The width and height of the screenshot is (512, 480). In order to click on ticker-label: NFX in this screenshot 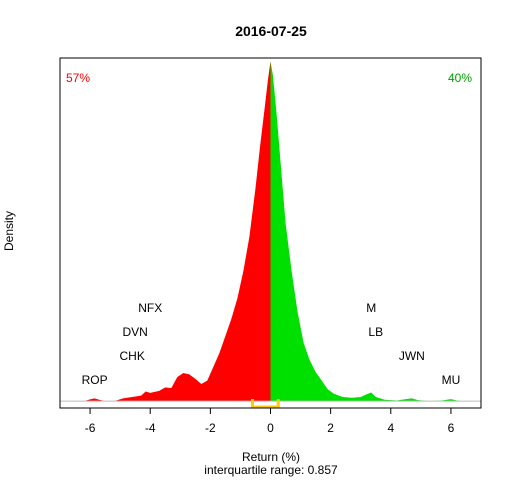, I will do `click(150, 308)`.